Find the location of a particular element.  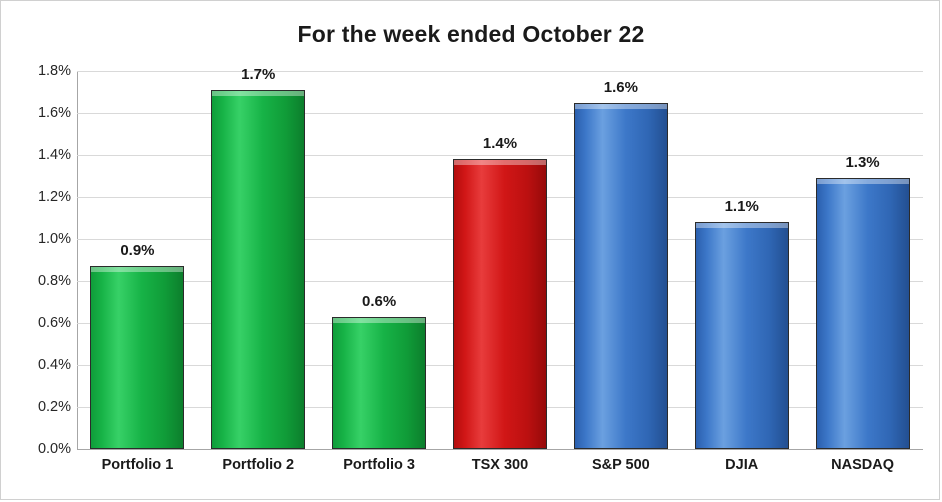

x-tick-label: Portfolio 2 is located at coordinates (258, 465).